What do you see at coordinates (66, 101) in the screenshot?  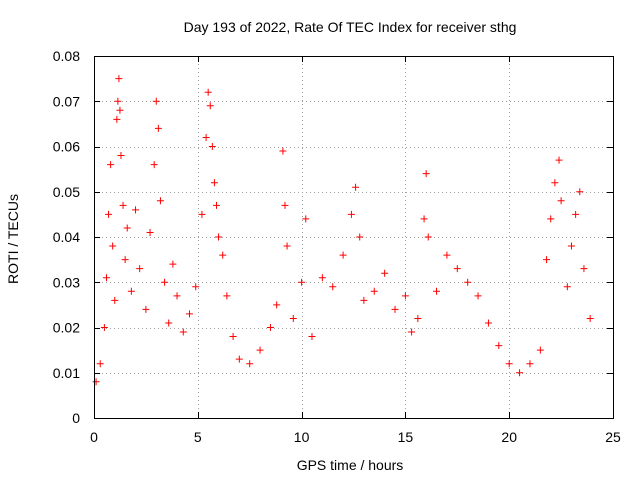 I see `y-tick-label: 0.07` at bounding box center [66, 101].